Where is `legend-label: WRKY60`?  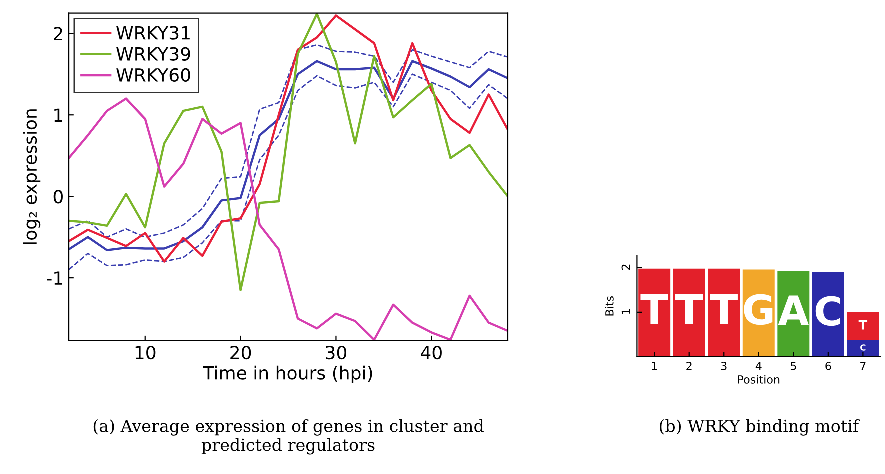 legend-label: WRKY60 is located at coordinates (153, 75).